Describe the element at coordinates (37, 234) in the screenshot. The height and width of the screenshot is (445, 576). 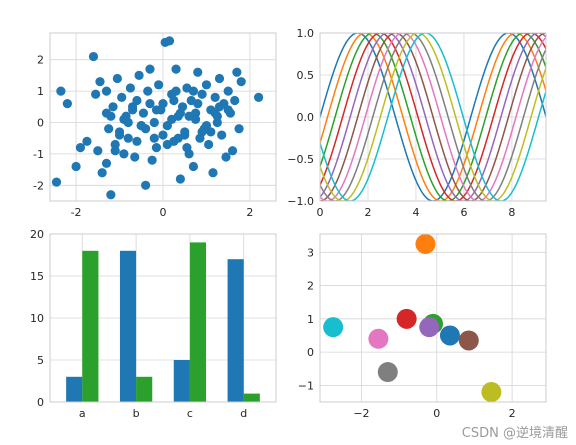
I see `y-tick-label: 20` at that location.